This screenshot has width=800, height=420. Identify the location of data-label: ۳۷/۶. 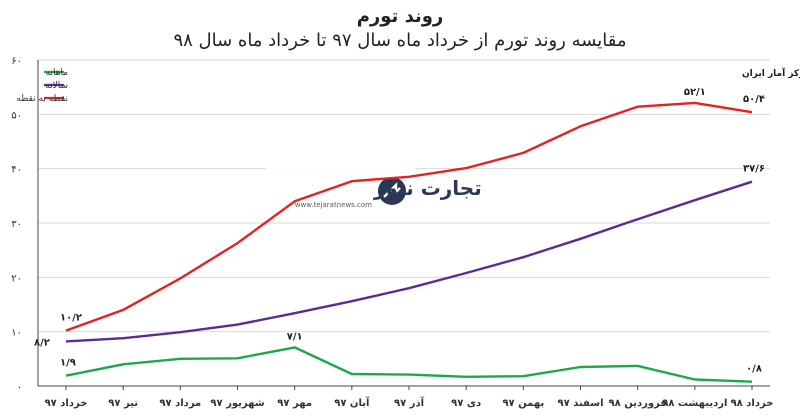
(754, 169).